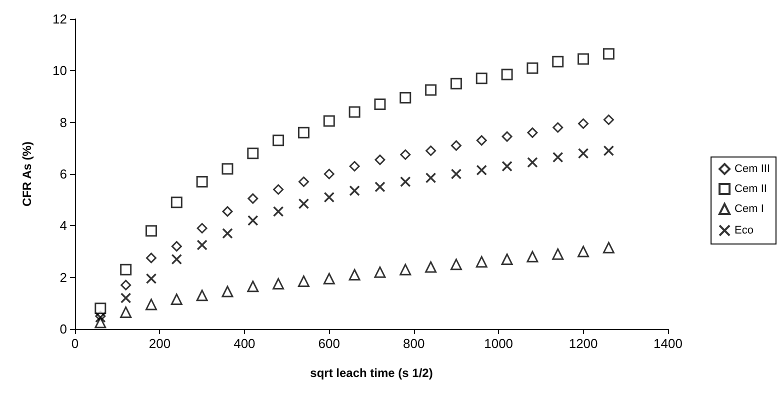  I want to click on x-tick-label: 1400, so click(668, 343).